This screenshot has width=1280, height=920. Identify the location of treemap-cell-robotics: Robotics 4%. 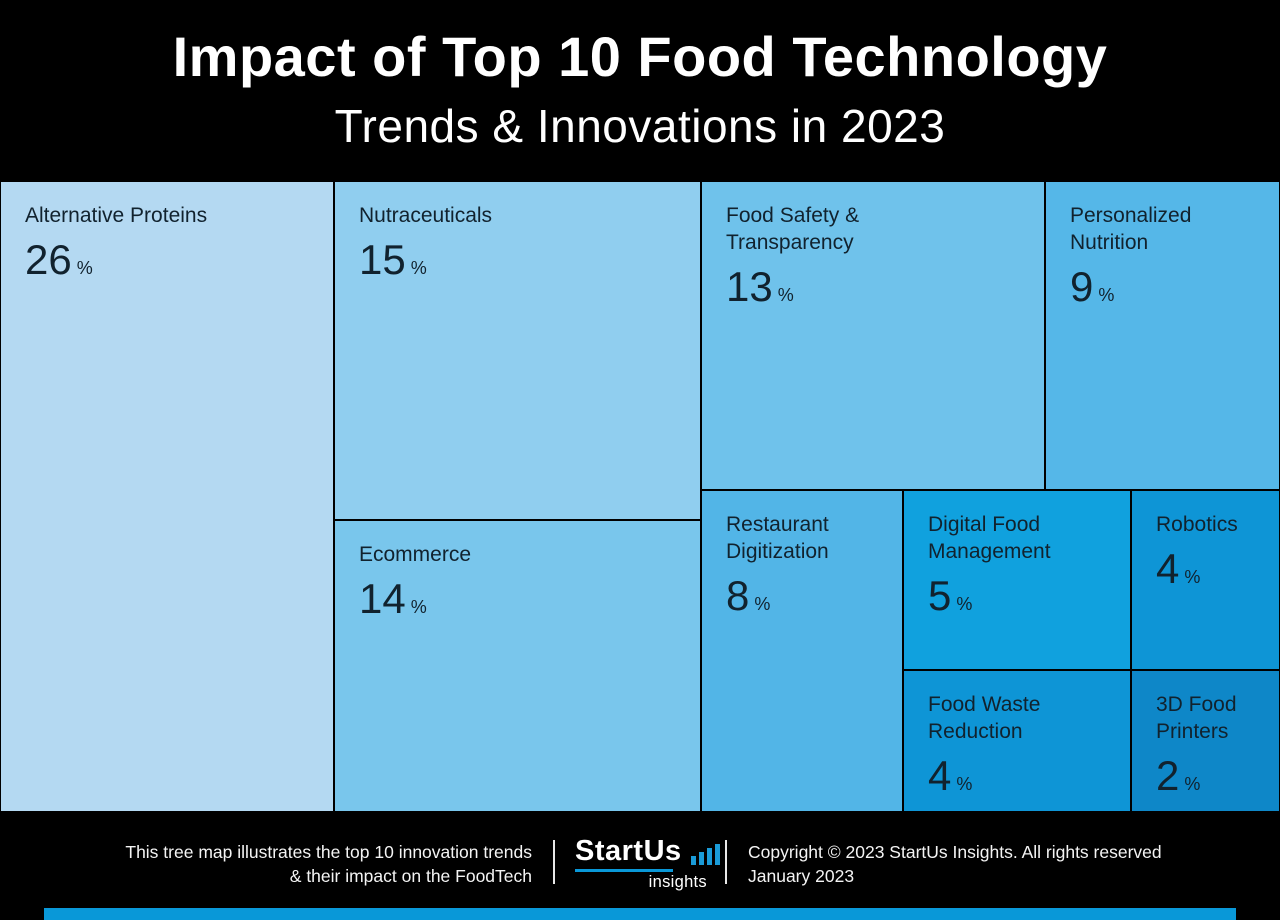
(1205, 580).